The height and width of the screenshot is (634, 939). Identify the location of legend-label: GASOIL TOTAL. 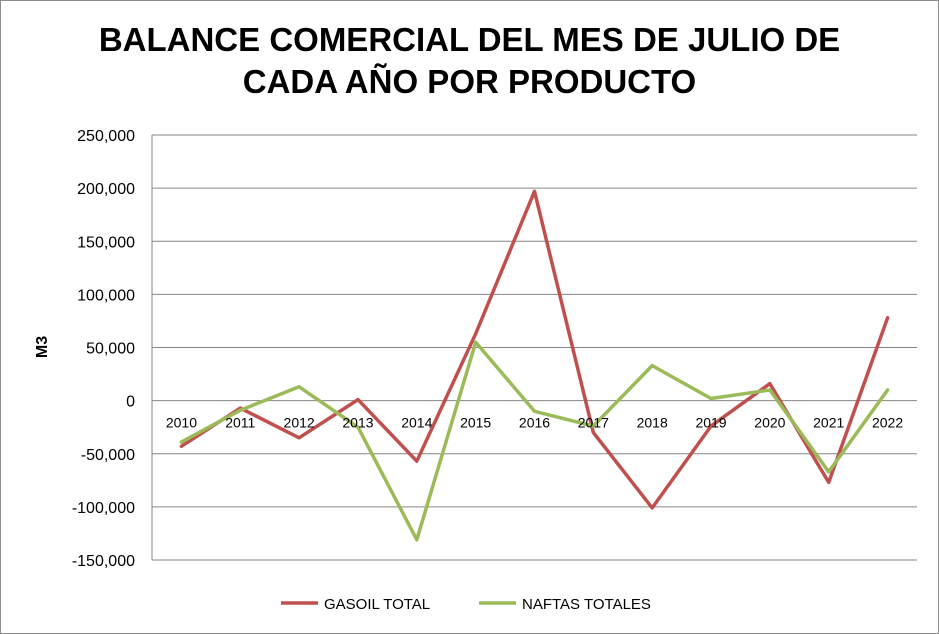
(377, 604).